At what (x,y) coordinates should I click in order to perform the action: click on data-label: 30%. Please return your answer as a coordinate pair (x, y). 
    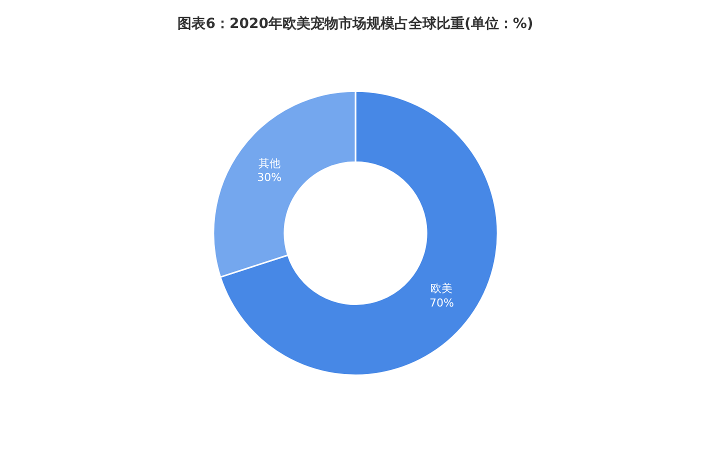
    Looking at the image, I should click on (269, 177).